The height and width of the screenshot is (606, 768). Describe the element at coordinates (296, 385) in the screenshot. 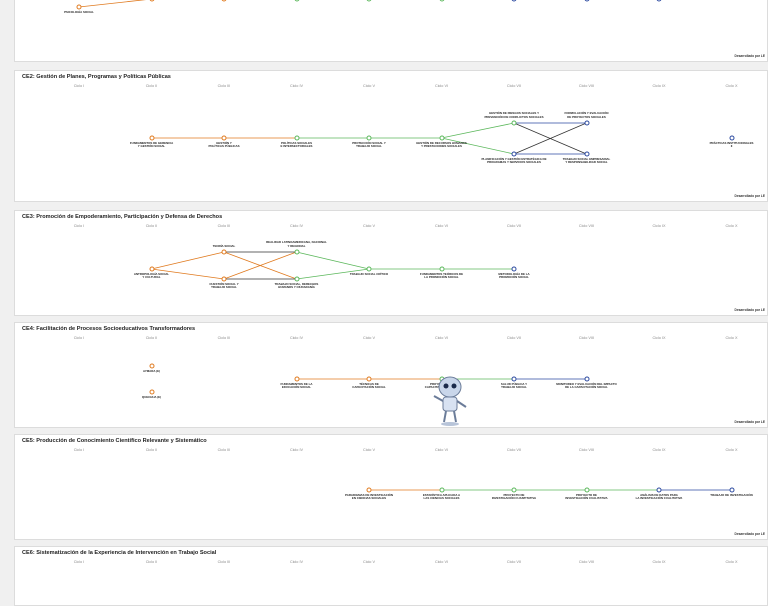

I see `course-label: FUNDAMENTOS DE LA EDUCACIÓN SOCIAL` at that location.